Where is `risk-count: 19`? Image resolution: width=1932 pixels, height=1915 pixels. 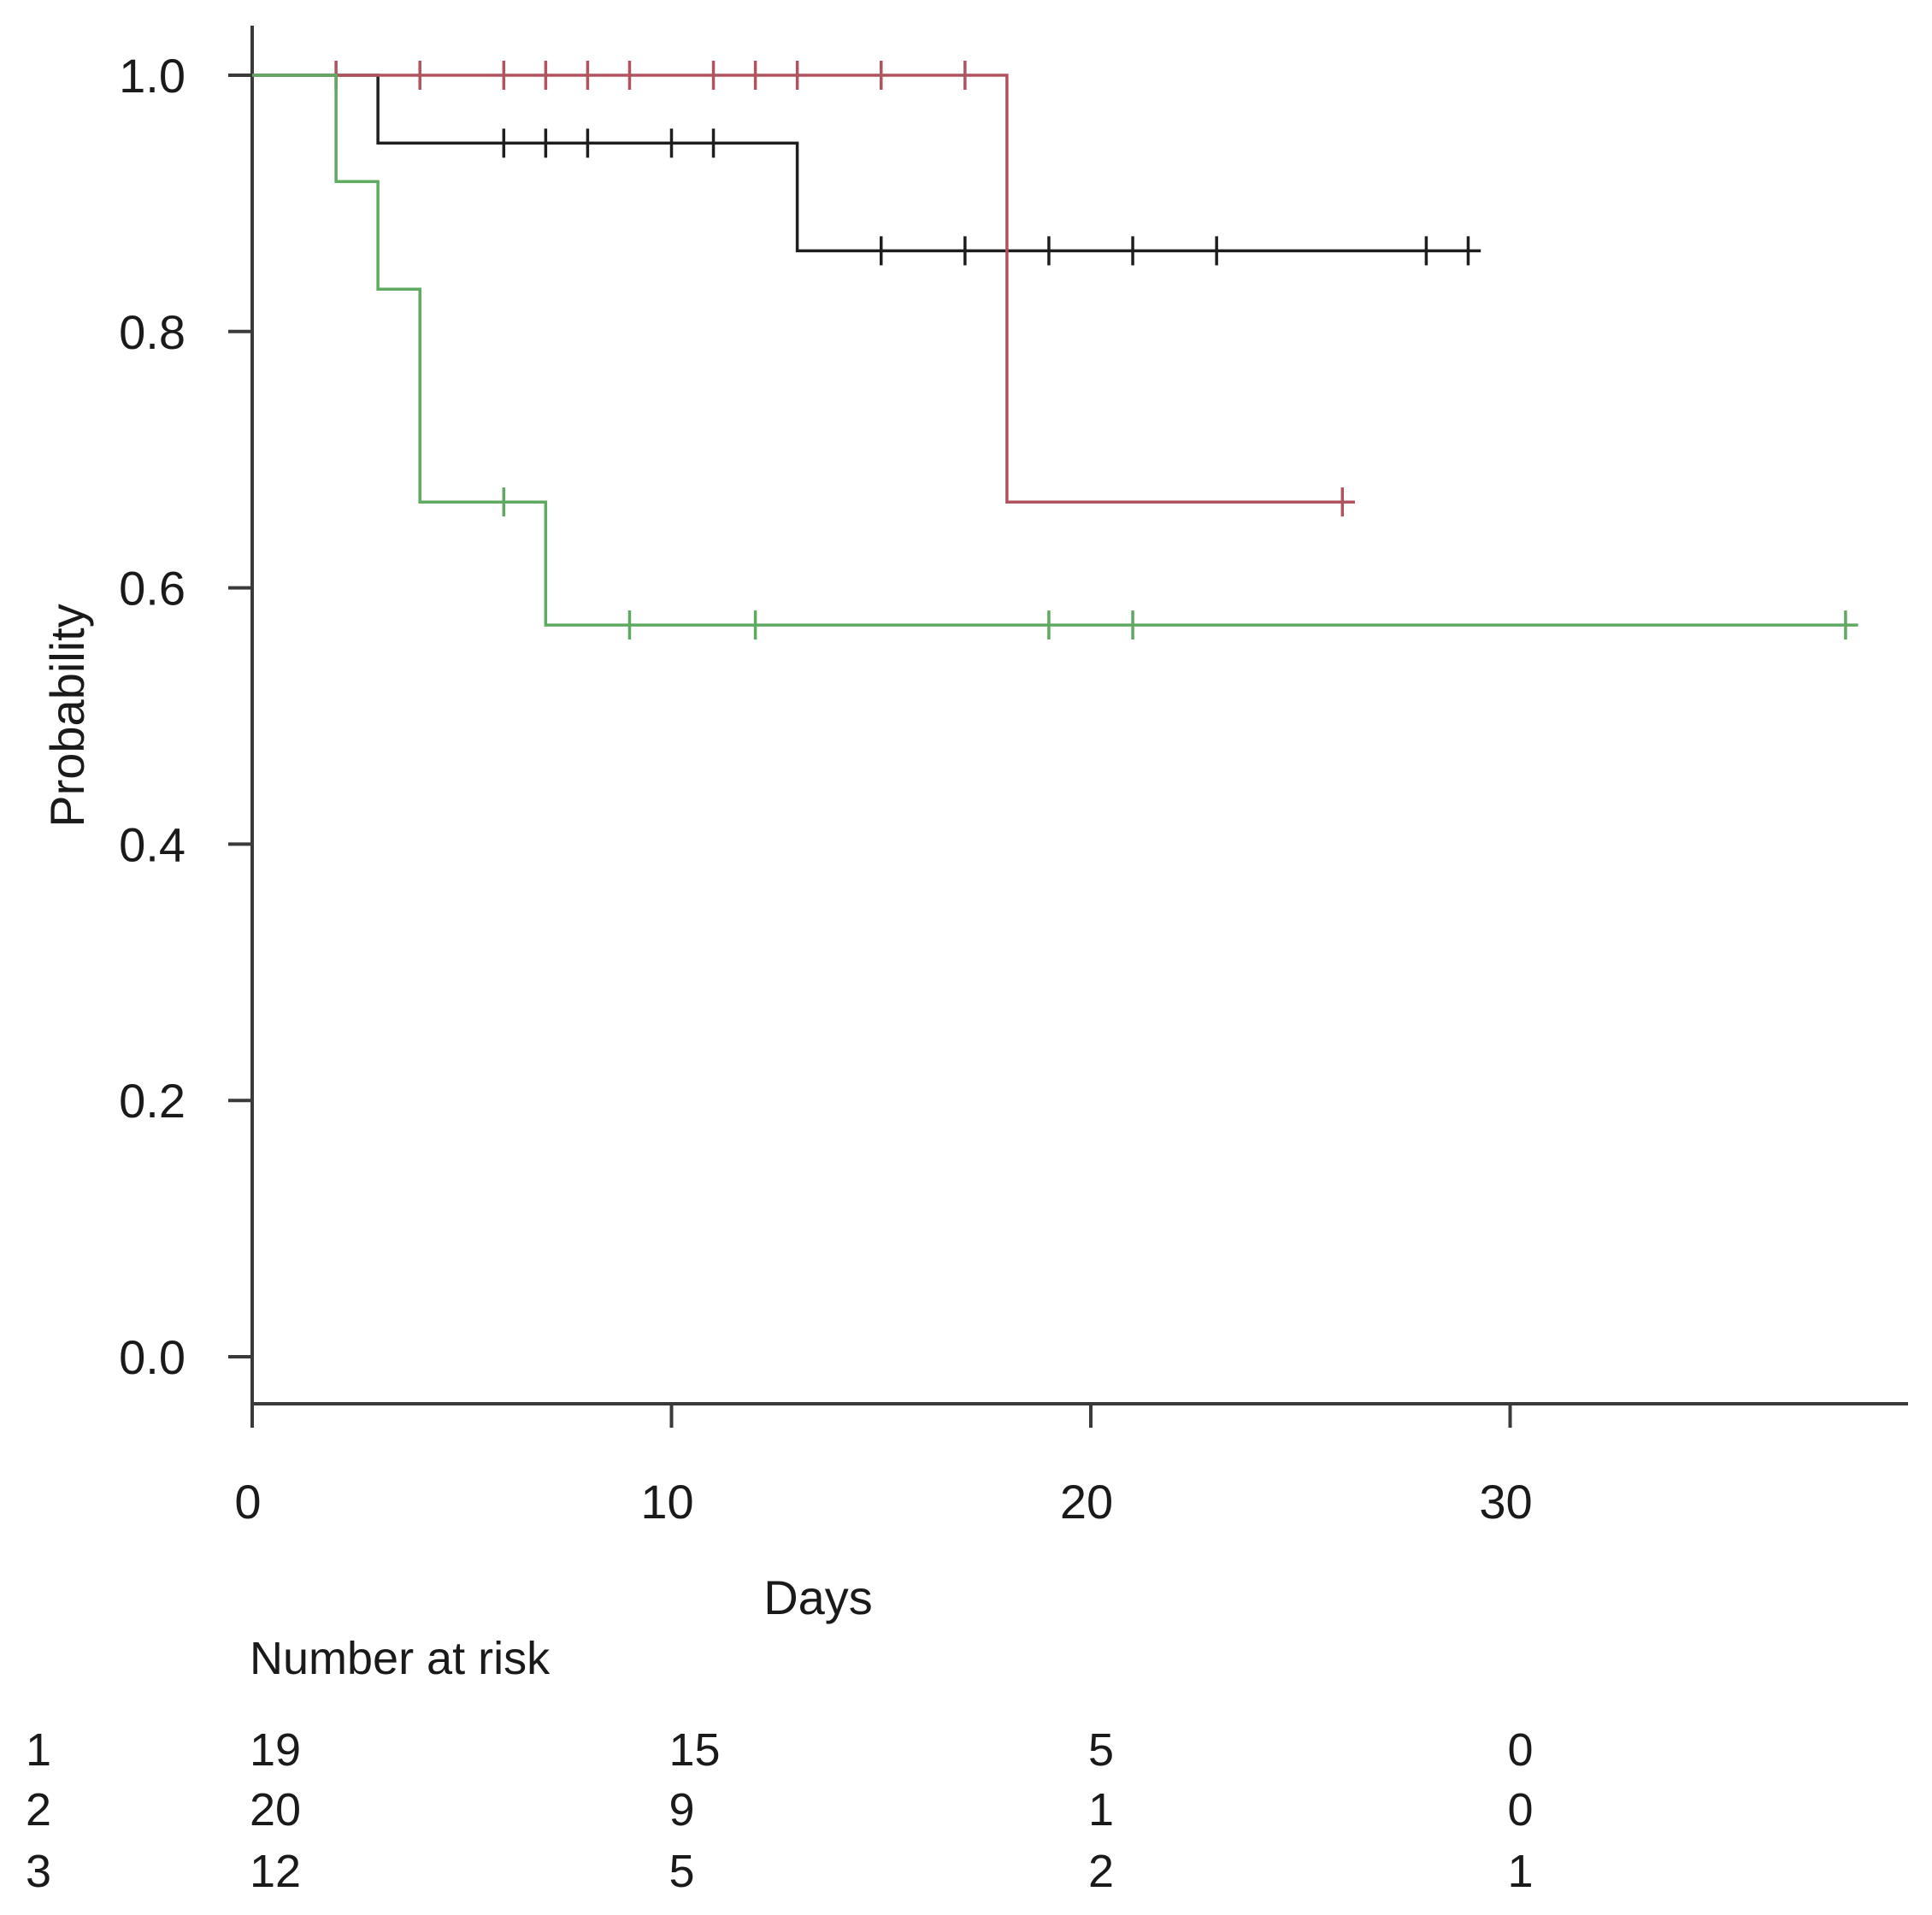 risk-count: 19 is located at coordinates (275, 1750).